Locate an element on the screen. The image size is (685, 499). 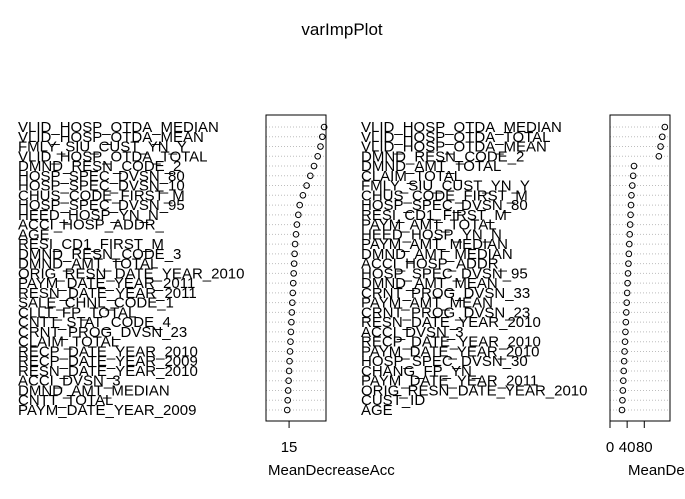
variable-label: CNTT_STAT_CODE_4 is located at coordinates (94, 322).